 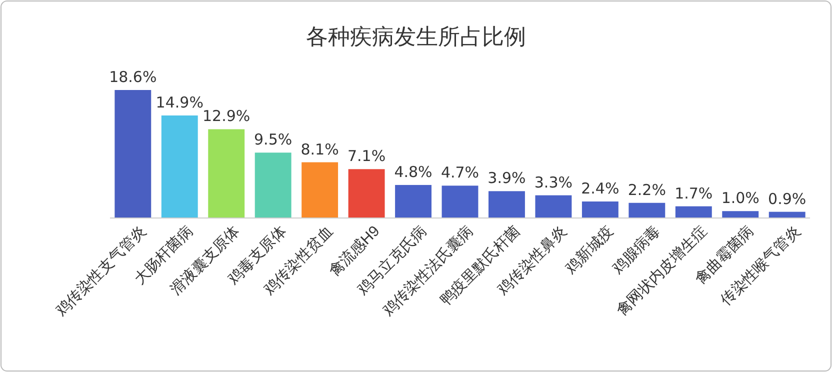 I want to click on data-label: 7.1%, so click(x=366, y=156).